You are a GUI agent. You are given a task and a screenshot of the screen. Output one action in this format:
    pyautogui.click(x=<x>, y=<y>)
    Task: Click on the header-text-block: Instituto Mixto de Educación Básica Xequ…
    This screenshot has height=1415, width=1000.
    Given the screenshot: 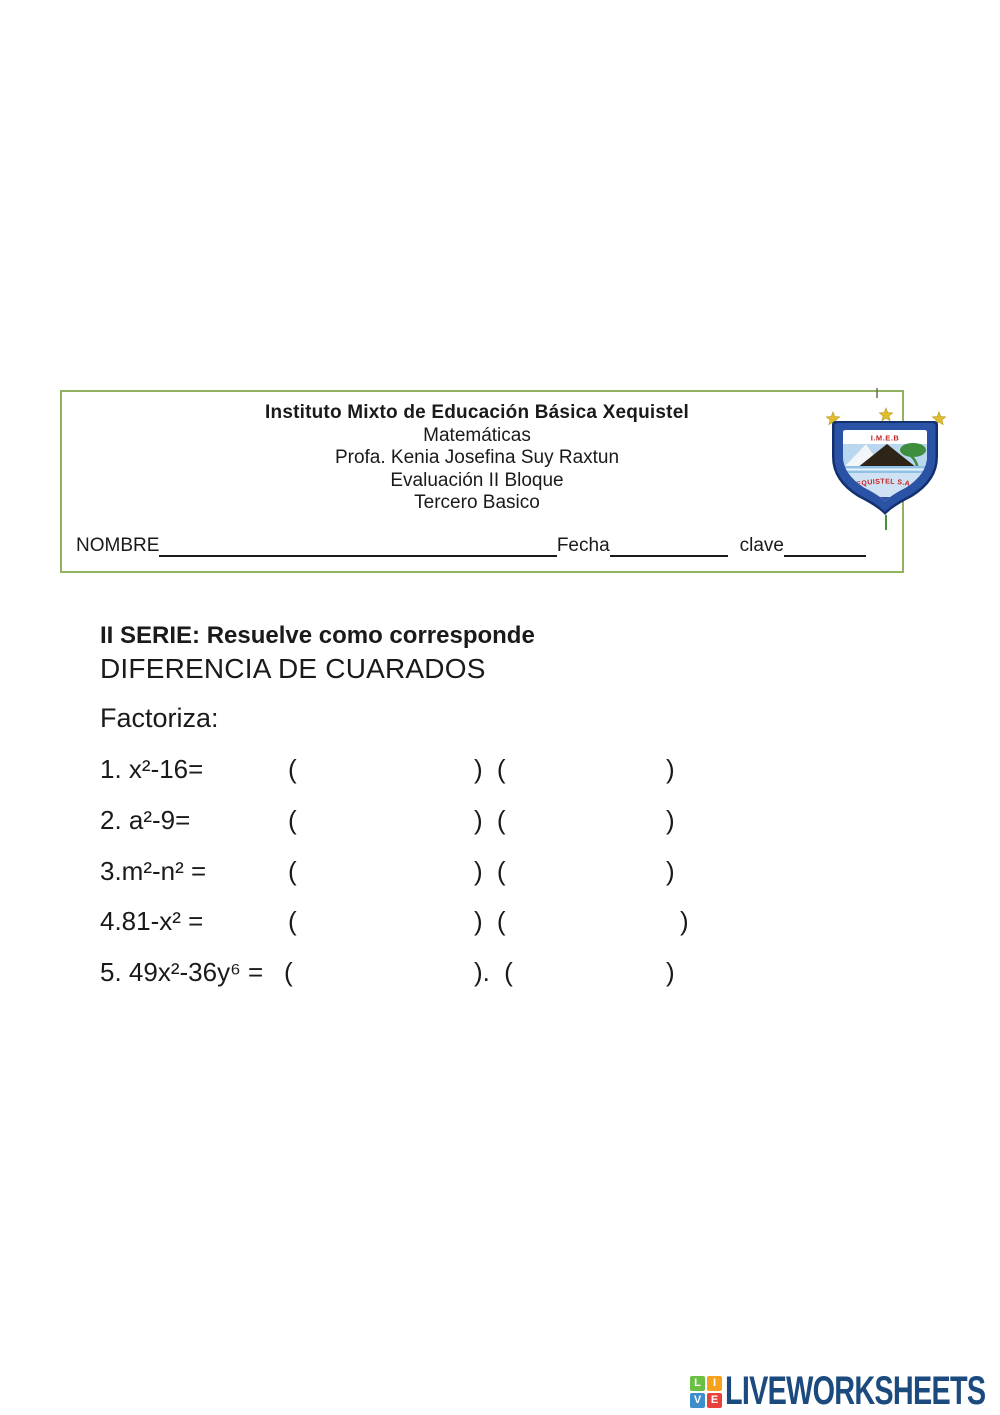 What is the action you would take?
    pyautogui.click(x=412, y=458)
    